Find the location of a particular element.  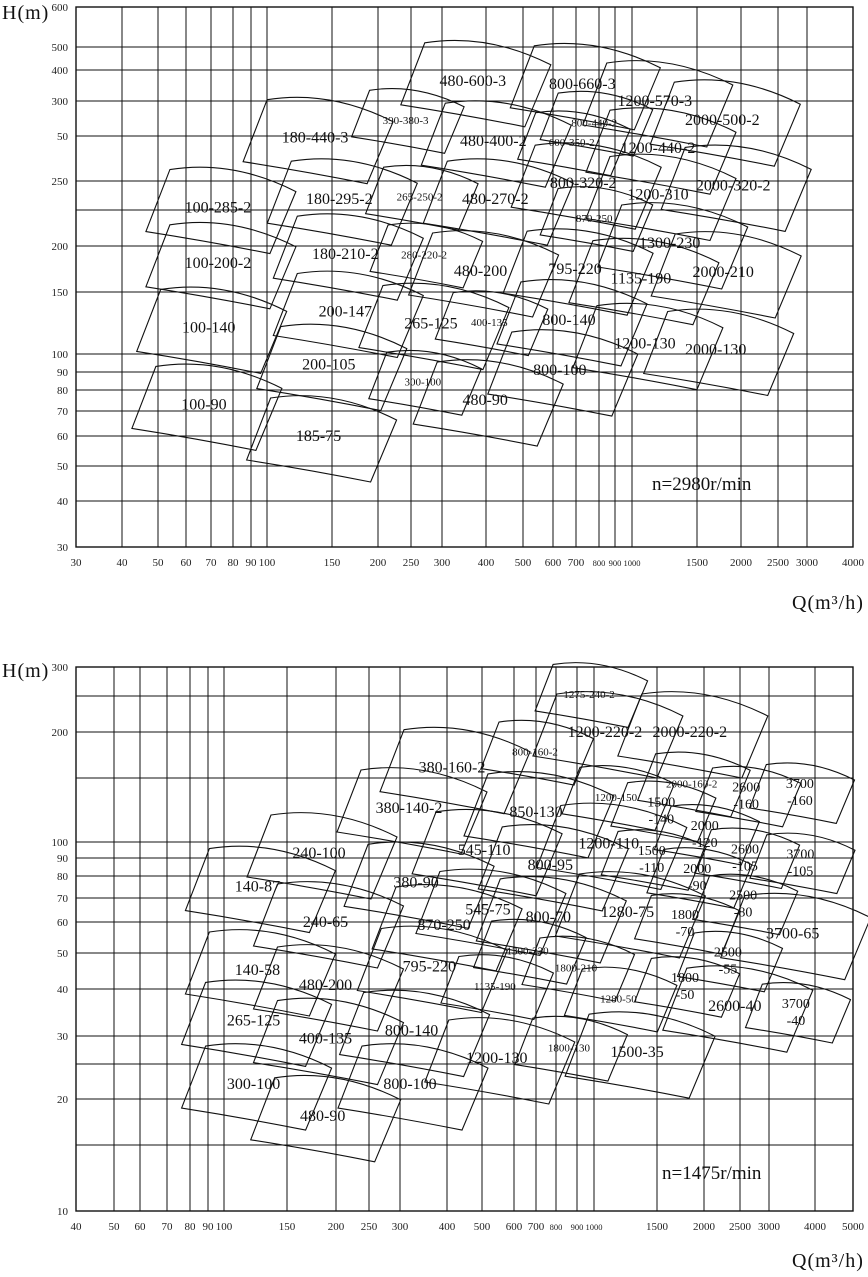

region-label: 1200-570-3 is located at coordinates (654, 101).